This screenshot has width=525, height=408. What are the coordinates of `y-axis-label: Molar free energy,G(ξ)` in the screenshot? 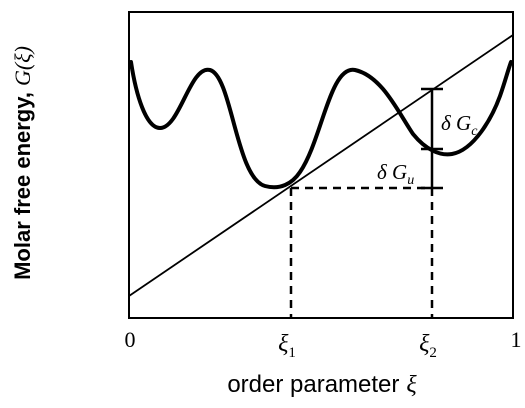 It's located at (22, 163).